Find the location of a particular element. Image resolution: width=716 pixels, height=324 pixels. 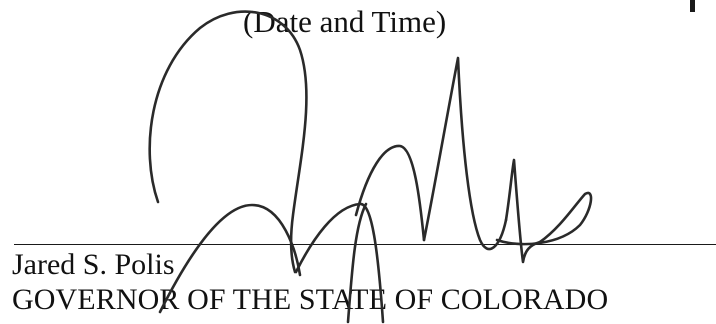

signature-line is located at coordinates (365, 244).